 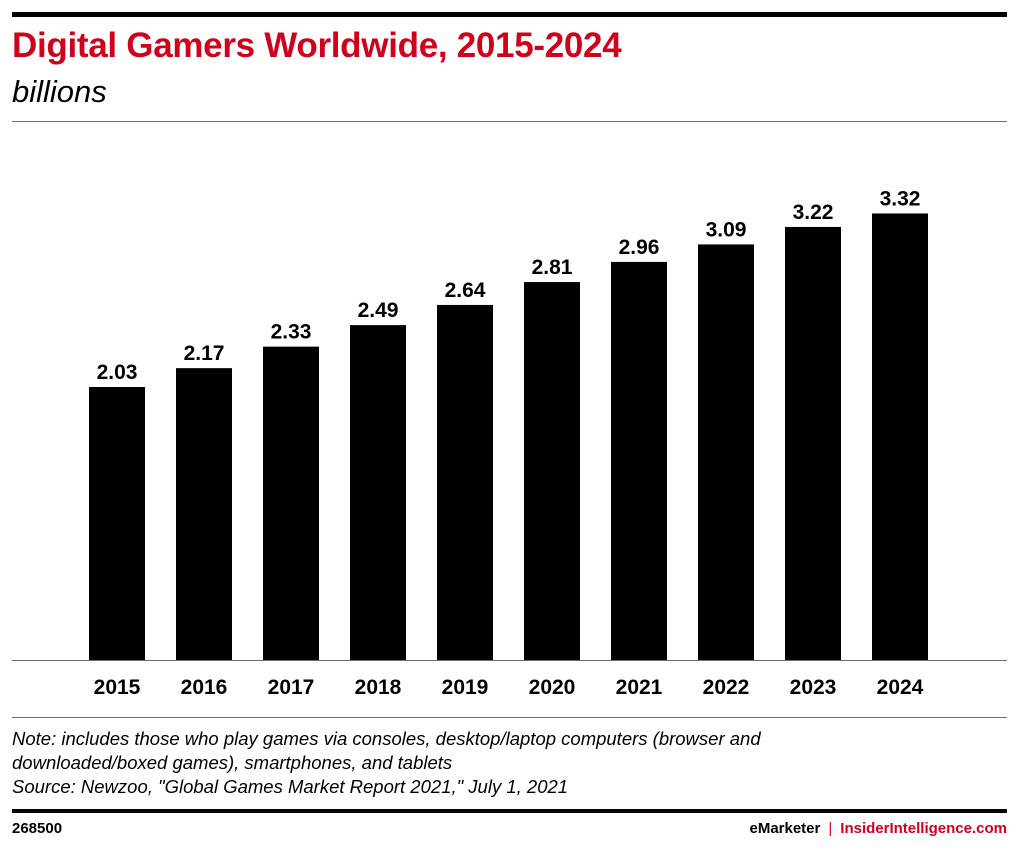 I want to click on value-label-2016: 2.17, so click(x=204, y=353).